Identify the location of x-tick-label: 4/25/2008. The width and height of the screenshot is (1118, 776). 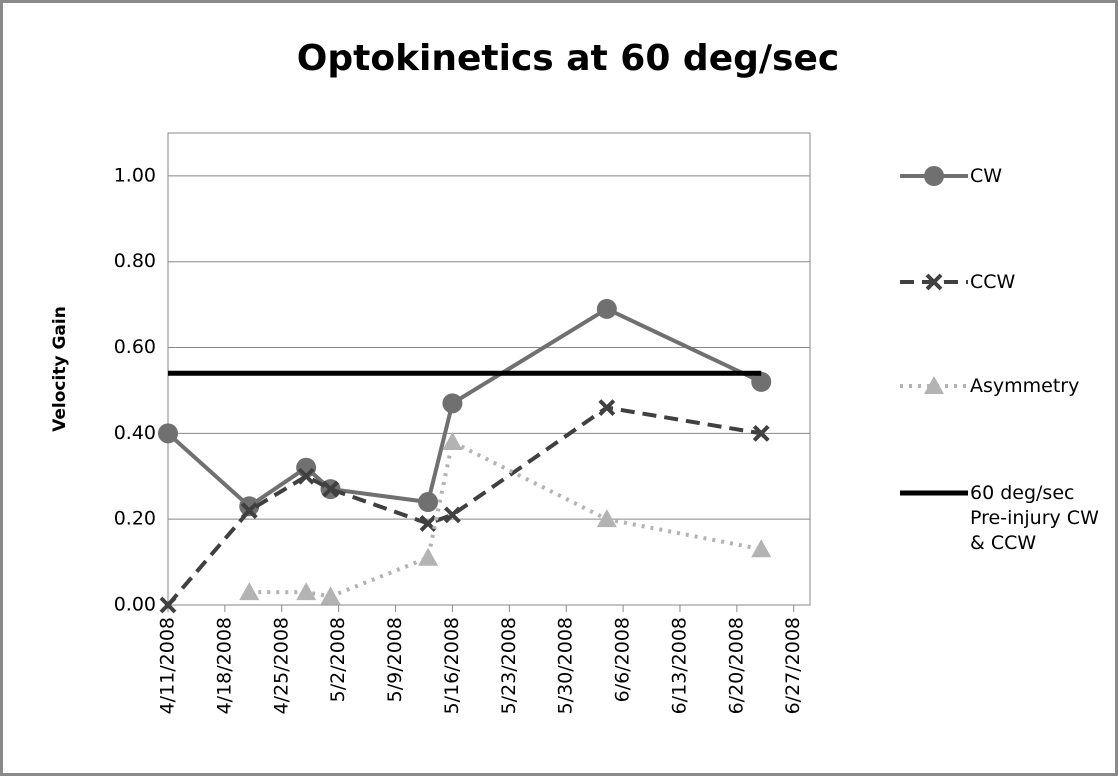
(281, 665).